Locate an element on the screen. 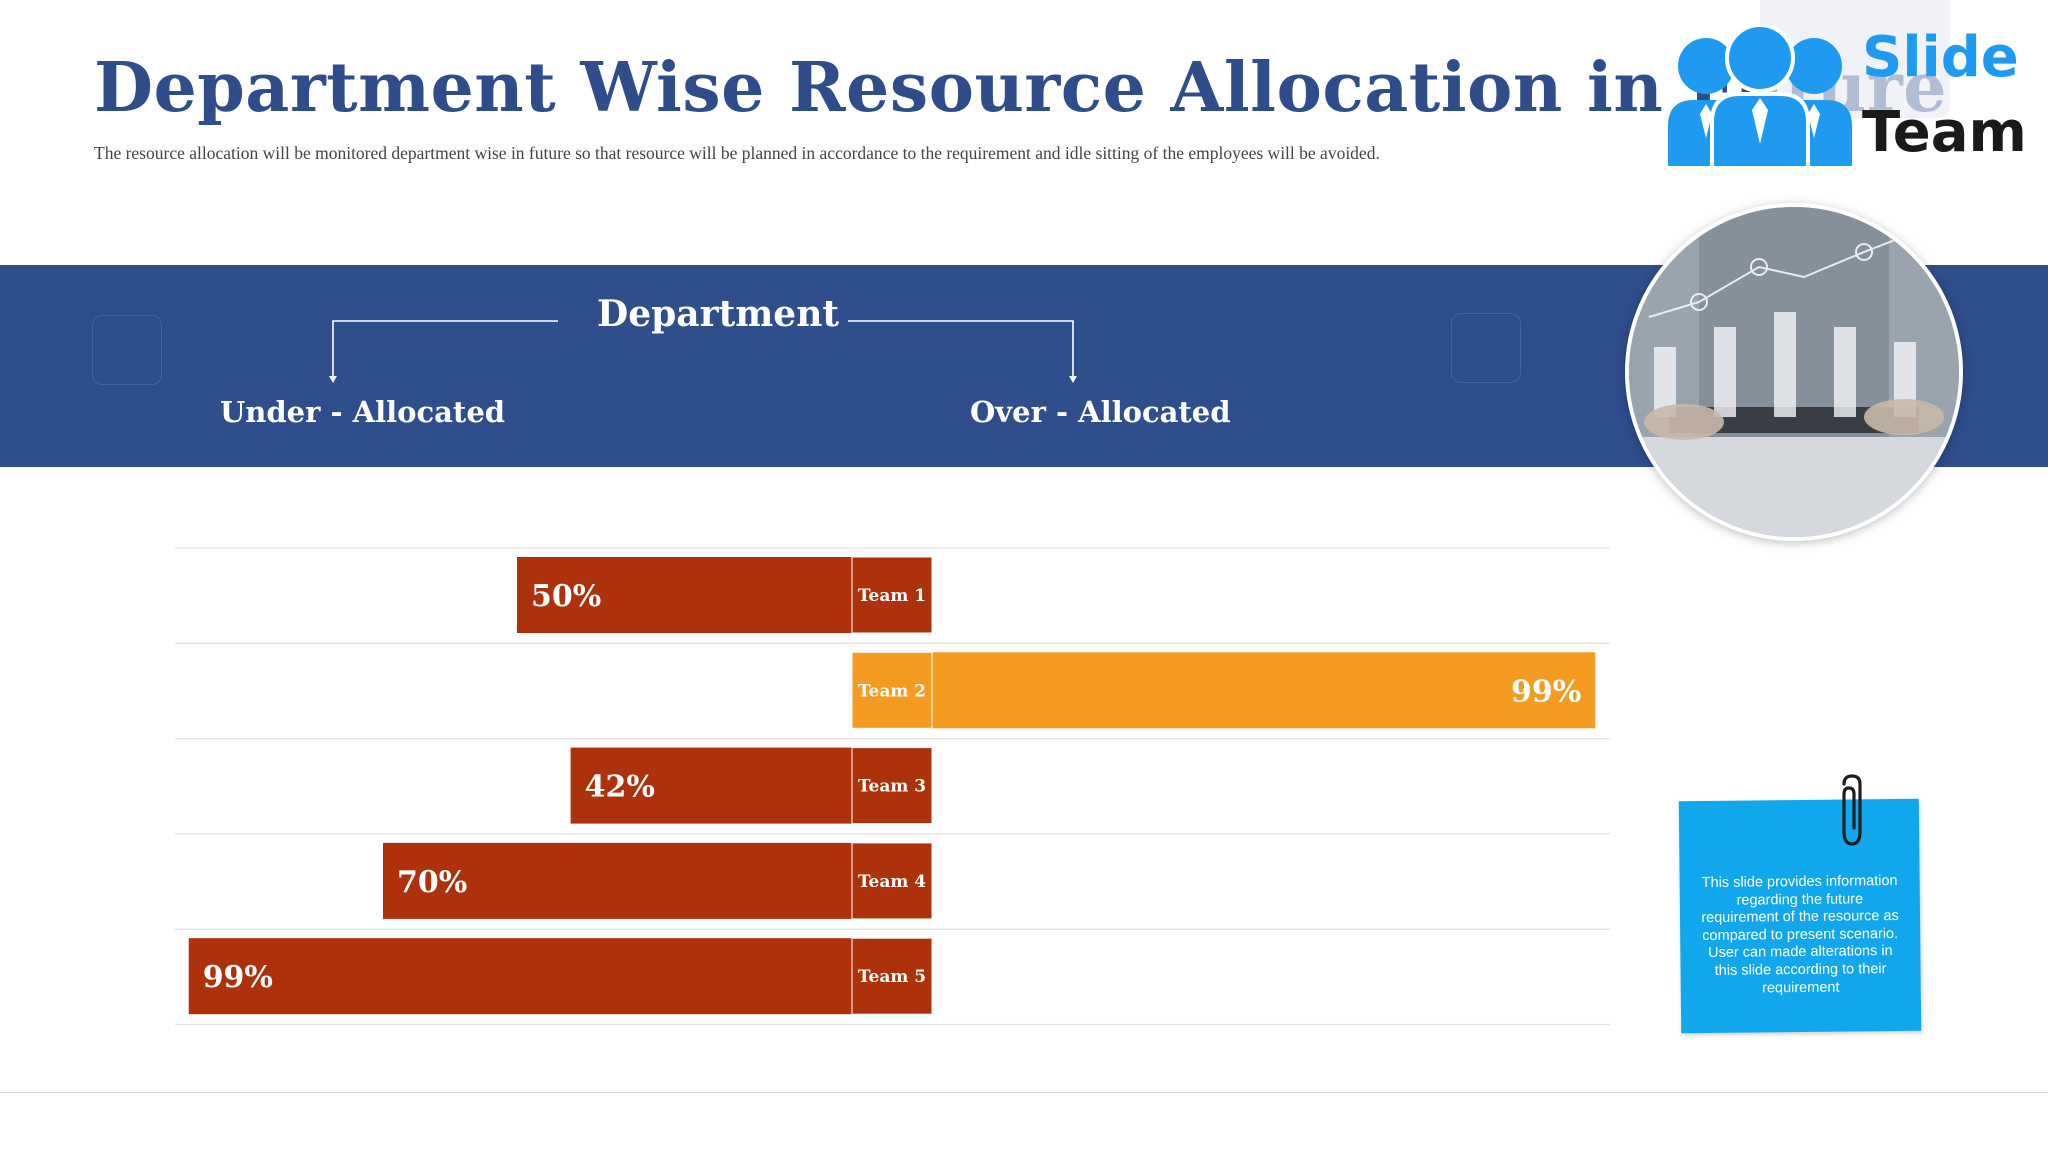 This screenshot has height=1152, width=2048. category-label: Team 4 is located at coordinates (892, 882).